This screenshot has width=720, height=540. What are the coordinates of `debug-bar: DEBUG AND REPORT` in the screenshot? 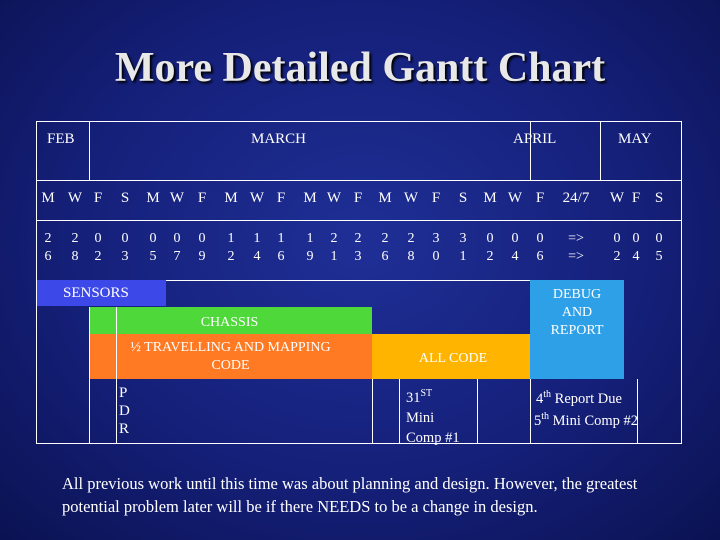 It's located at (577, 329).